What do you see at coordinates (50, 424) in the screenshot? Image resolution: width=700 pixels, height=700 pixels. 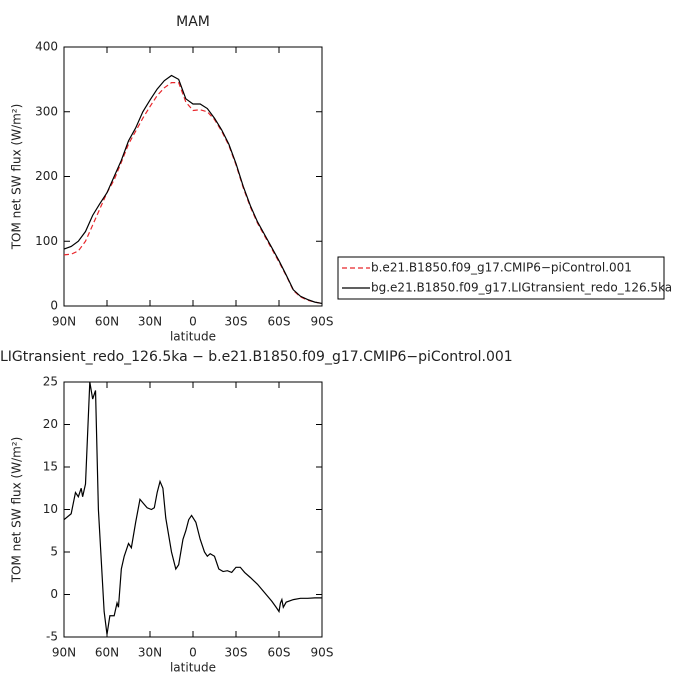 I see `y-tick-label: 20` at bounding box center [50, 424].